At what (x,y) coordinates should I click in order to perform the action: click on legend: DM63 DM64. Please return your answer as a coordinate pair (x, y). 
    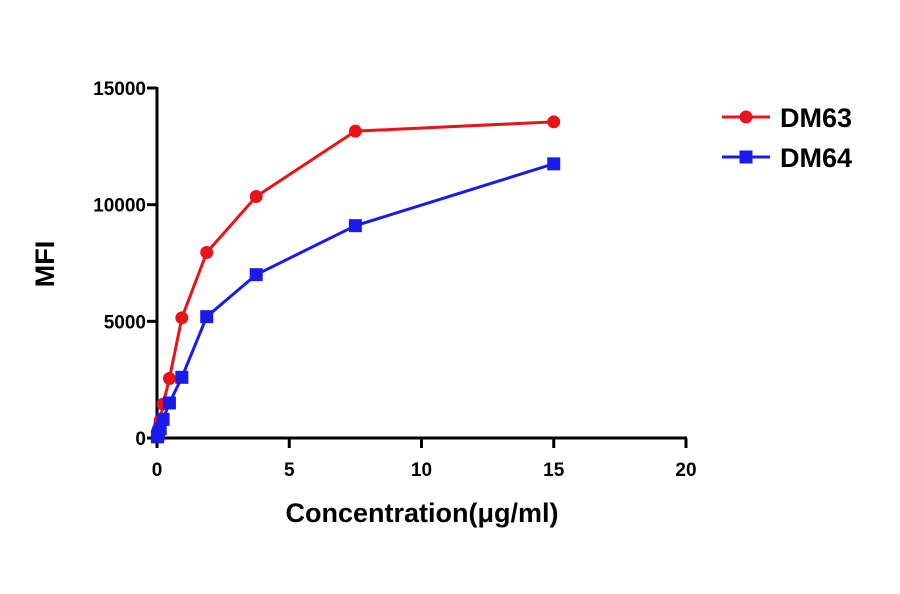
    Looking at the image, I should click on (787, 138).